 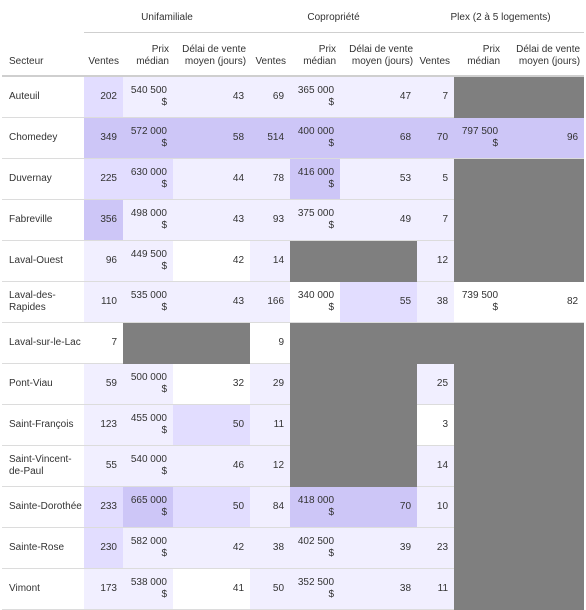 I want to click on copropriete-delai-cell: 38, so click(x=378, y=589).